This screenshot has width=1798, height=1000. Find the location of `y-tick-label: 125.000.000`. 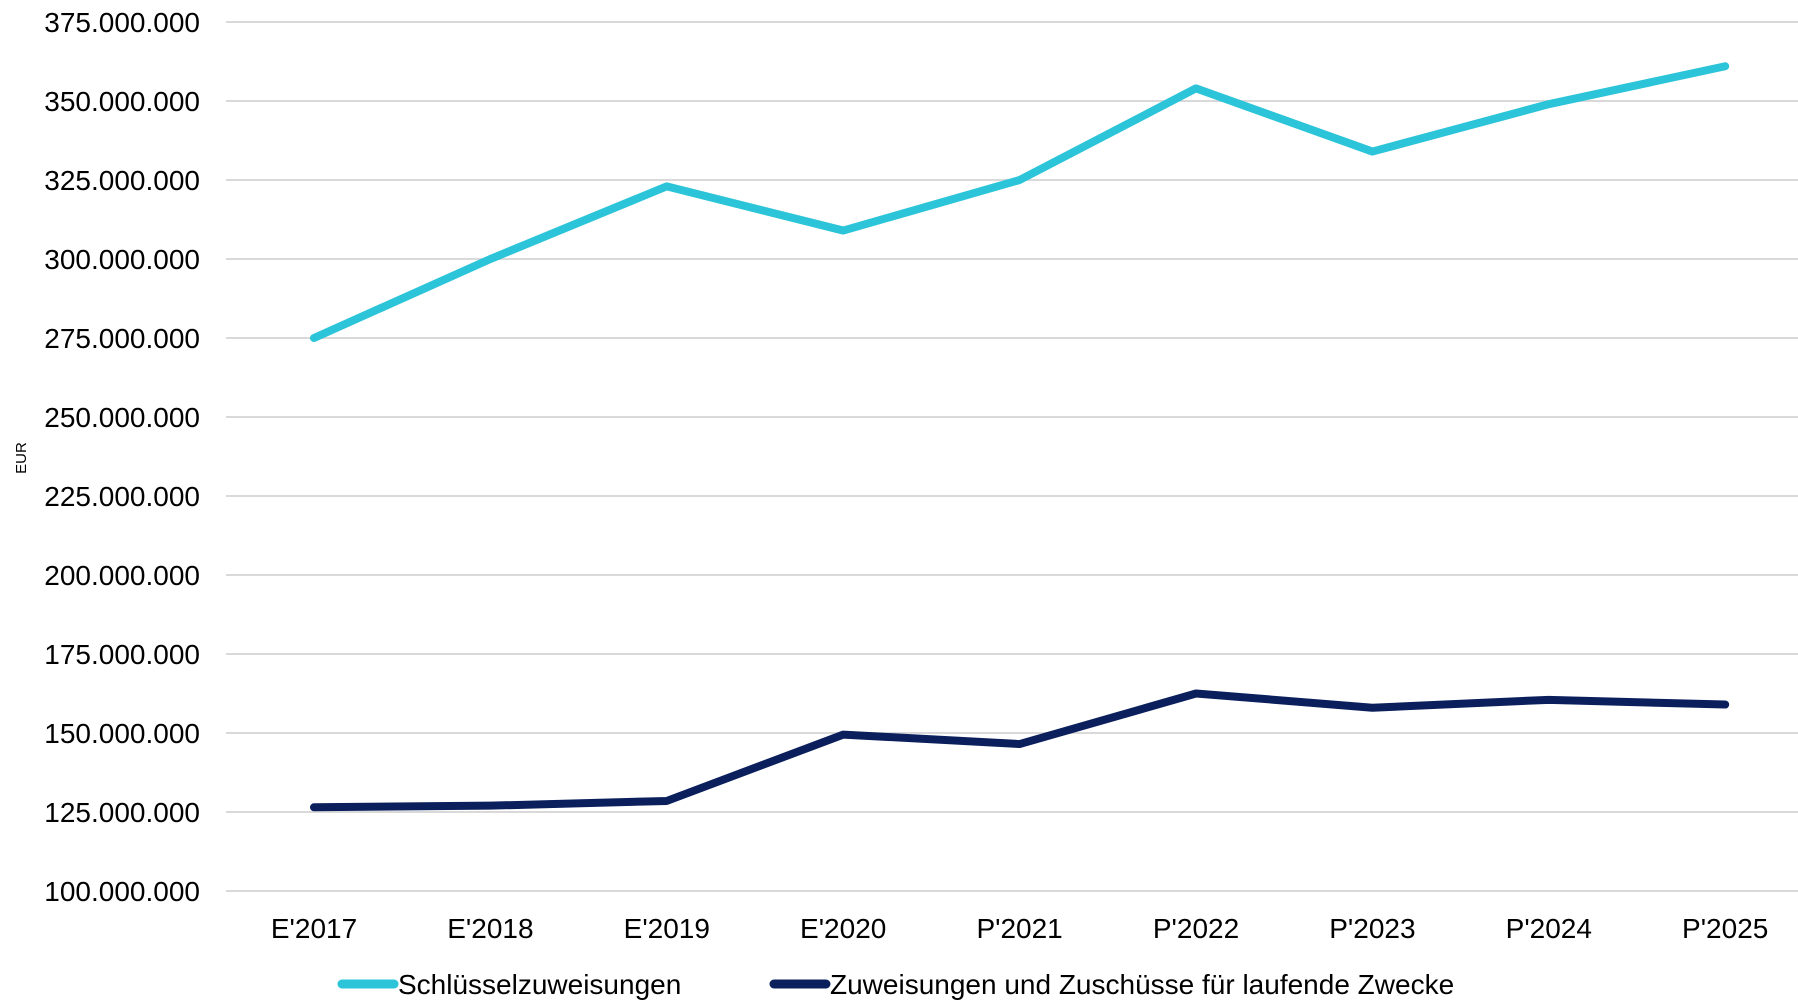

y-tick-label: 125.000.000 is located at coordinates (122, 812).